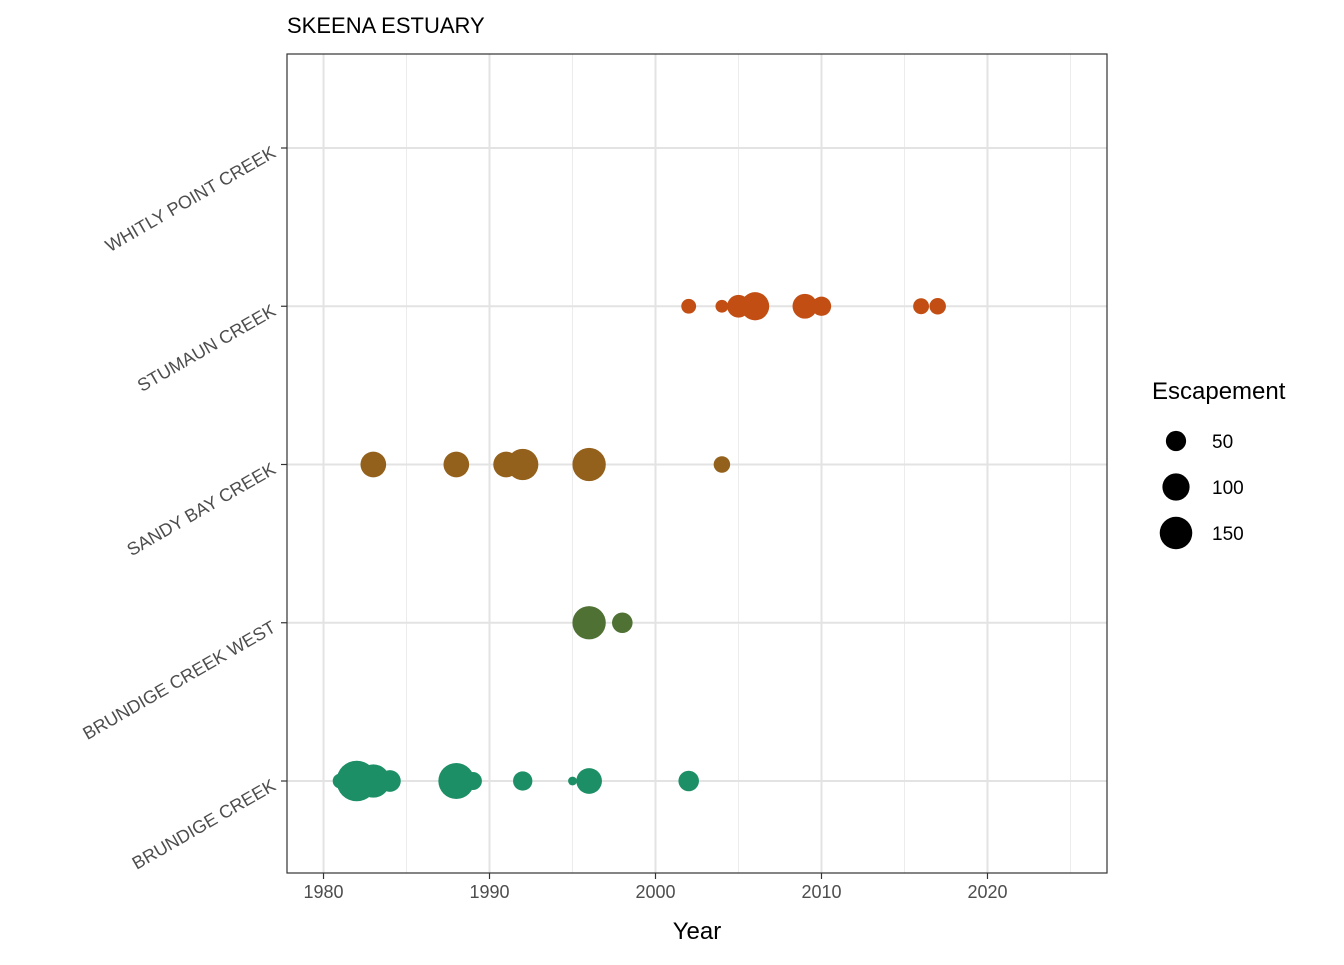 Image resolution: width=1344 pixels, height=965 pixels. I want to click on legend: Escapement 50 100 150, so click(1219, 464).